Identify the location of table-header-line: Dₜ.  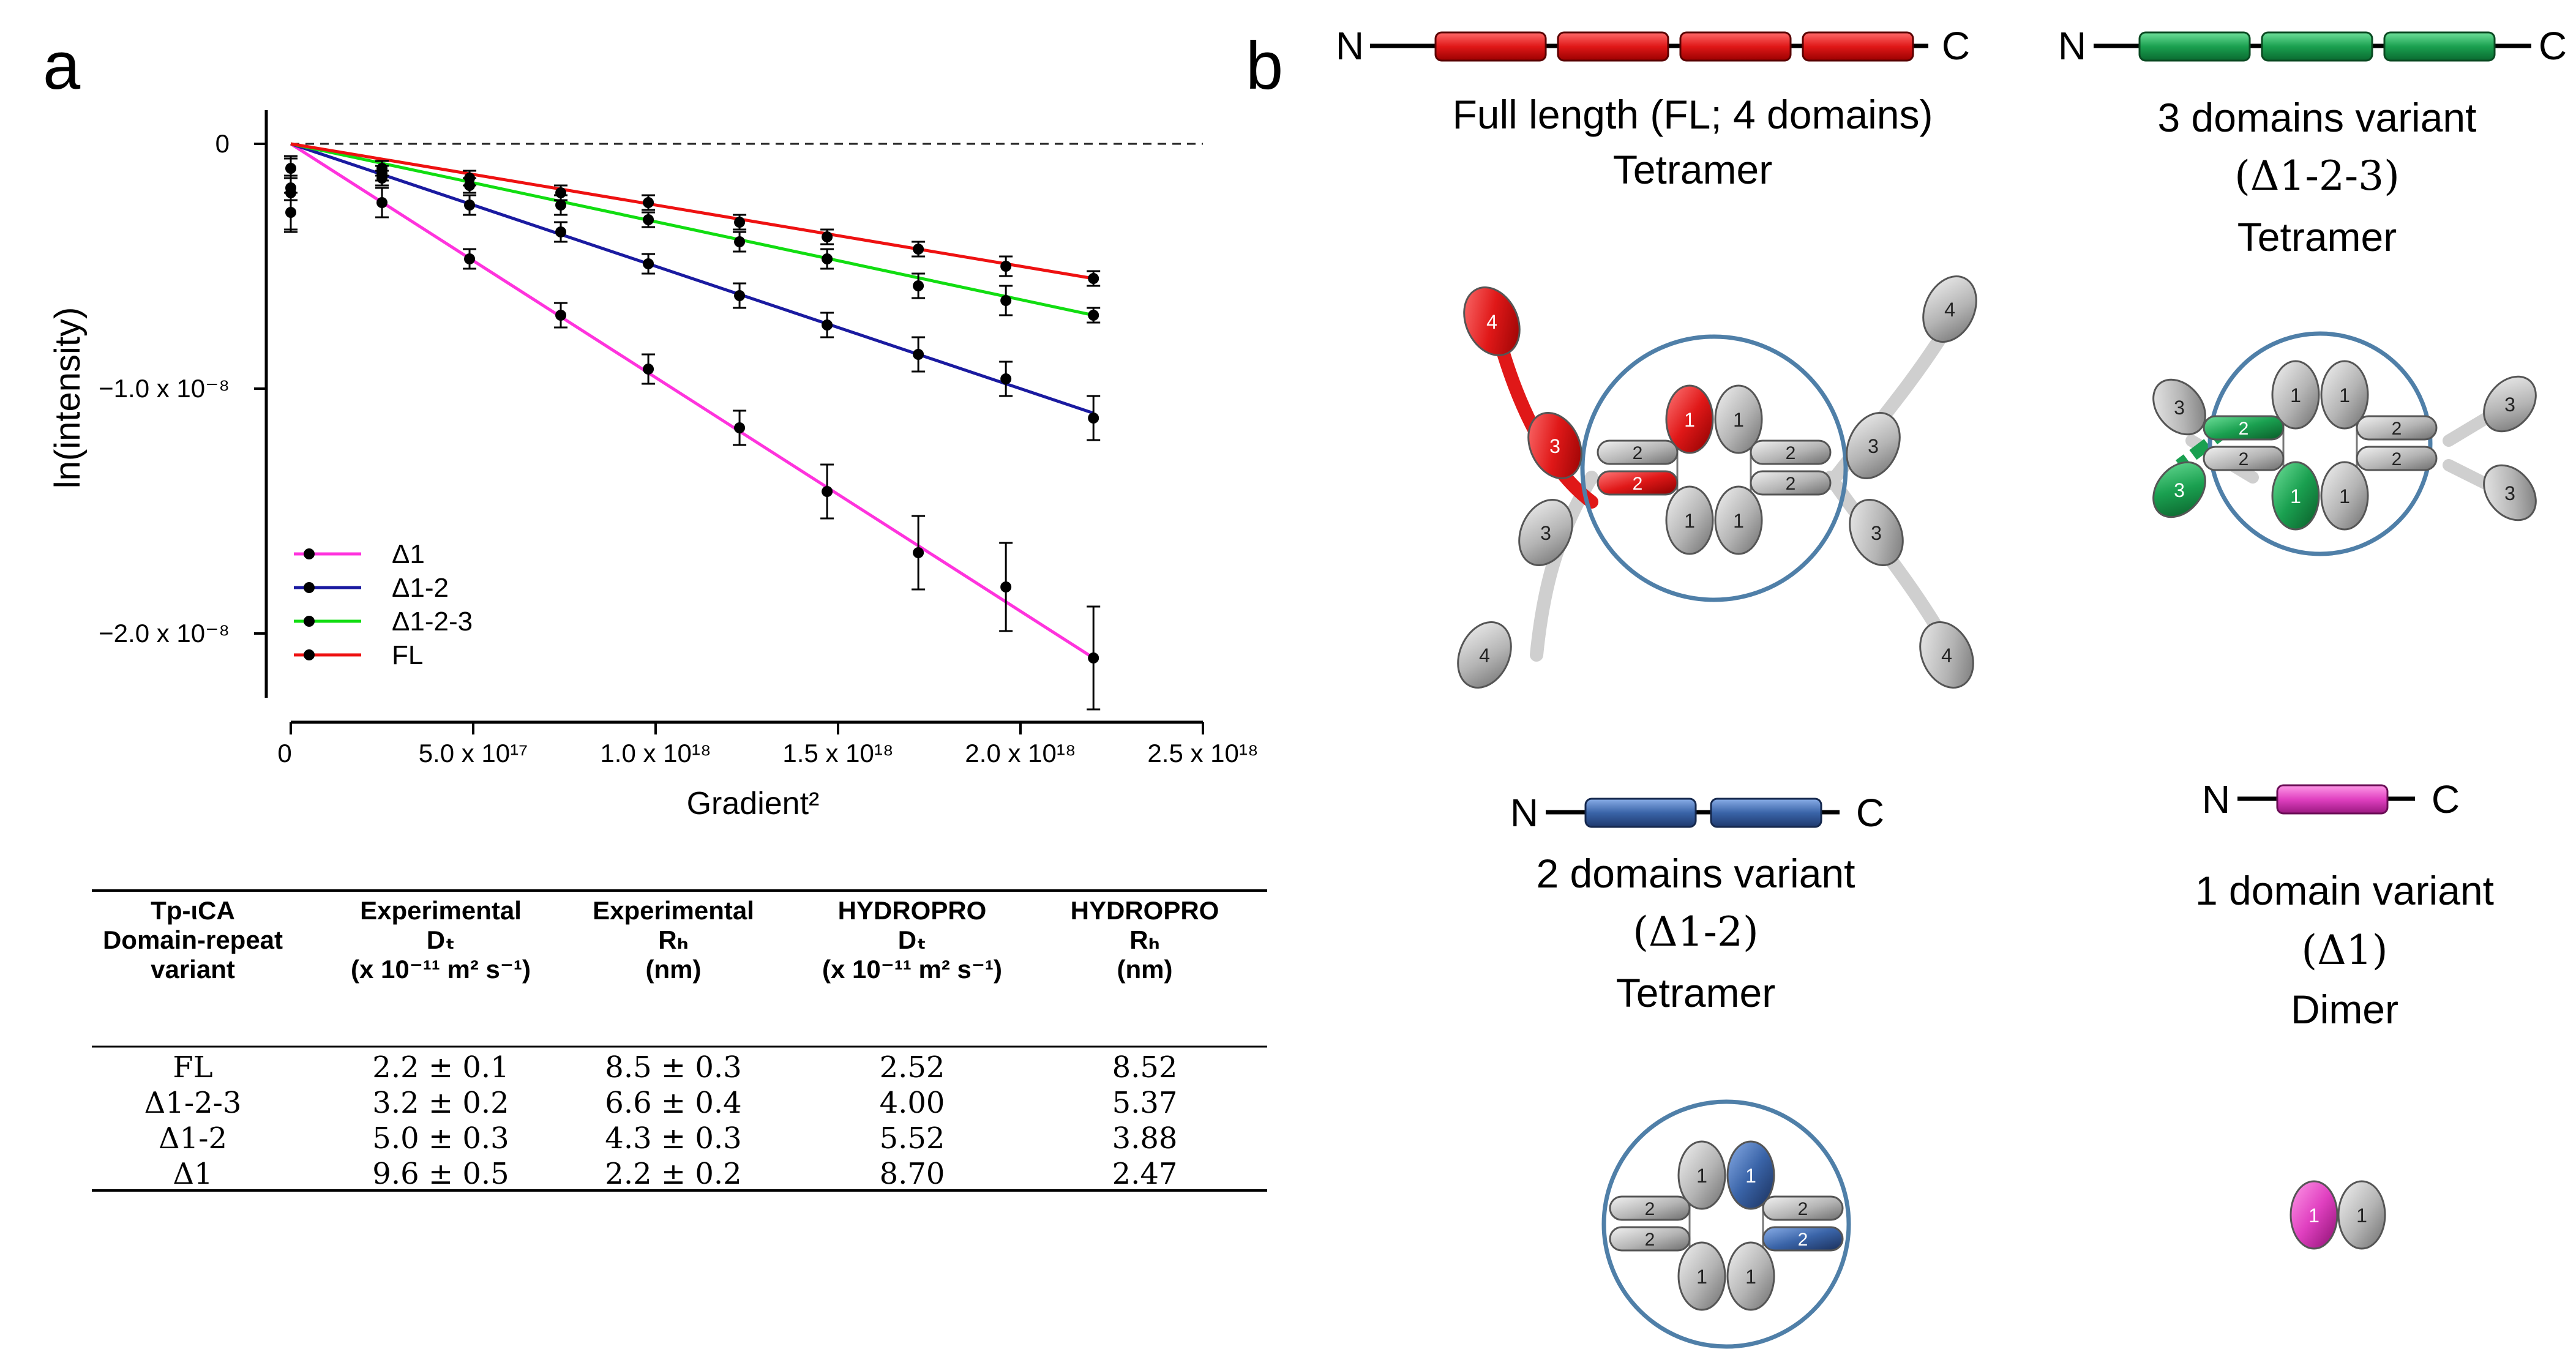
(441, 940).